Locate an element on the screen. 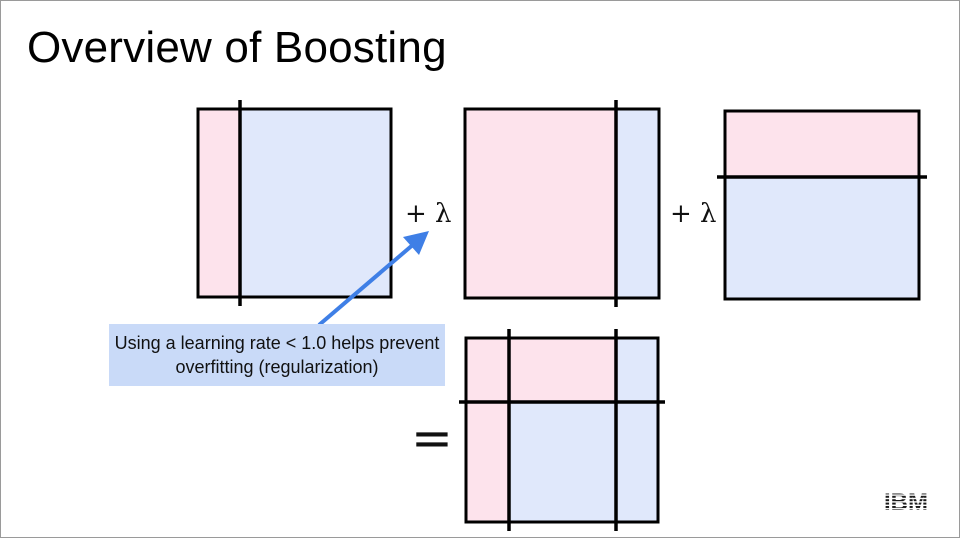 This screenshot has width=960, height=538. plus-lambda-1: + λ is located at coordinates (428, 214).